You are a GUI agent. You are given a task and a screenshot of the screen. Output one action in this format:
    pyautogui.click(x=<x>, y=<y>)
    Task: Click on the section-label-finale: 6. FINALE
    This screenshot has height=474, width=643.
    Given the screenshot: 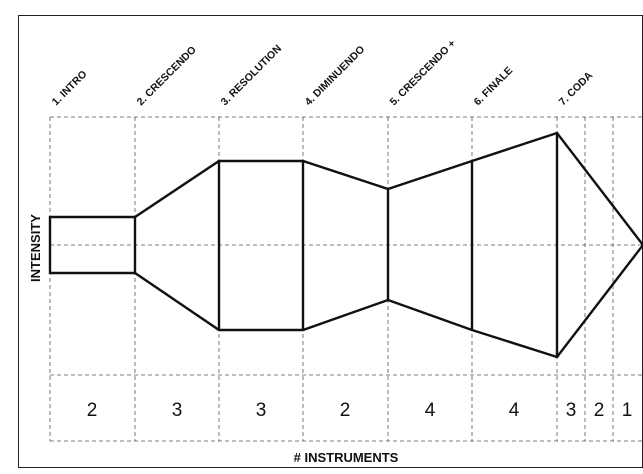 What is the action you would take?
    pyautogui.click(x=494, y=87)
    